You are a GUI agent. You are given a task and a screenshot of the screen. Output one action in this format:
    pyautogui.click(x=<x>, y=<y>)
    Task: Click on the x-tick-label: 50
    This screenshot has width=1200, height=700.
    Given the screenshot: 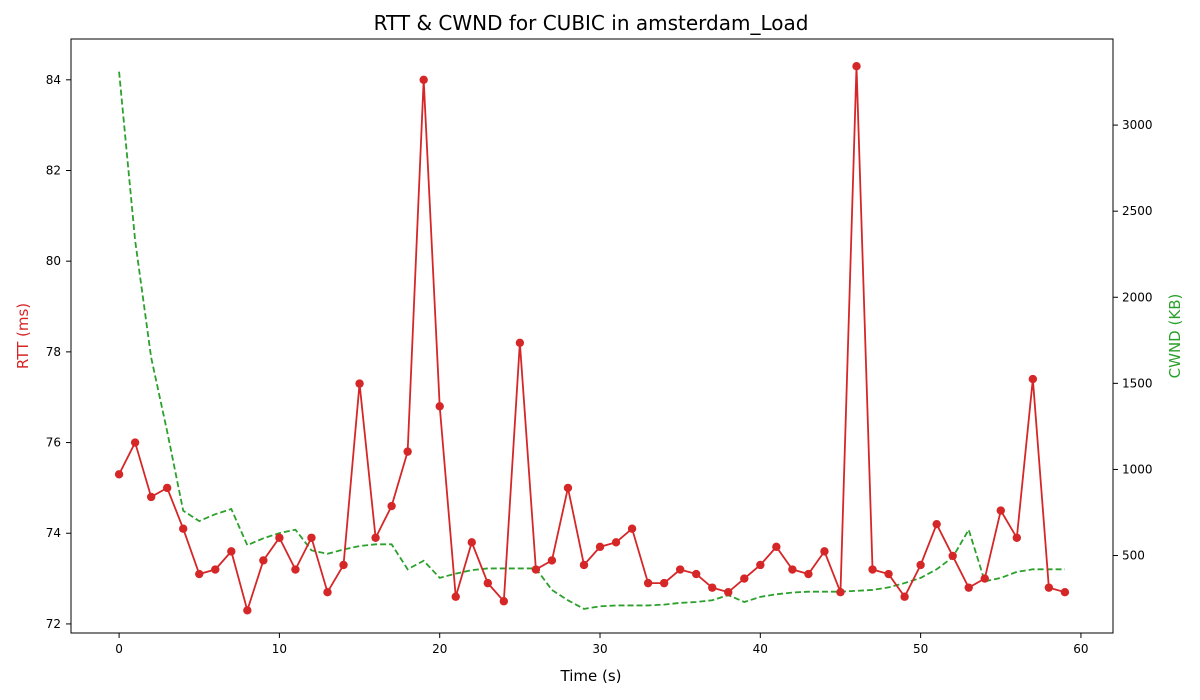 What is the action you would take?
    pyautogui.click(x=920, y=649)
    